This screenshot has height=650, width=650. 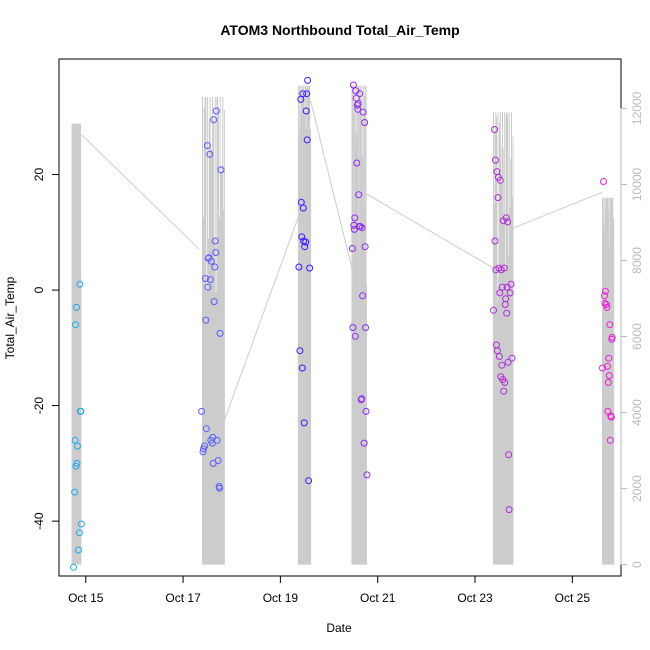 I want to click on y-tick-label: 0, so click(x=39, y=289).